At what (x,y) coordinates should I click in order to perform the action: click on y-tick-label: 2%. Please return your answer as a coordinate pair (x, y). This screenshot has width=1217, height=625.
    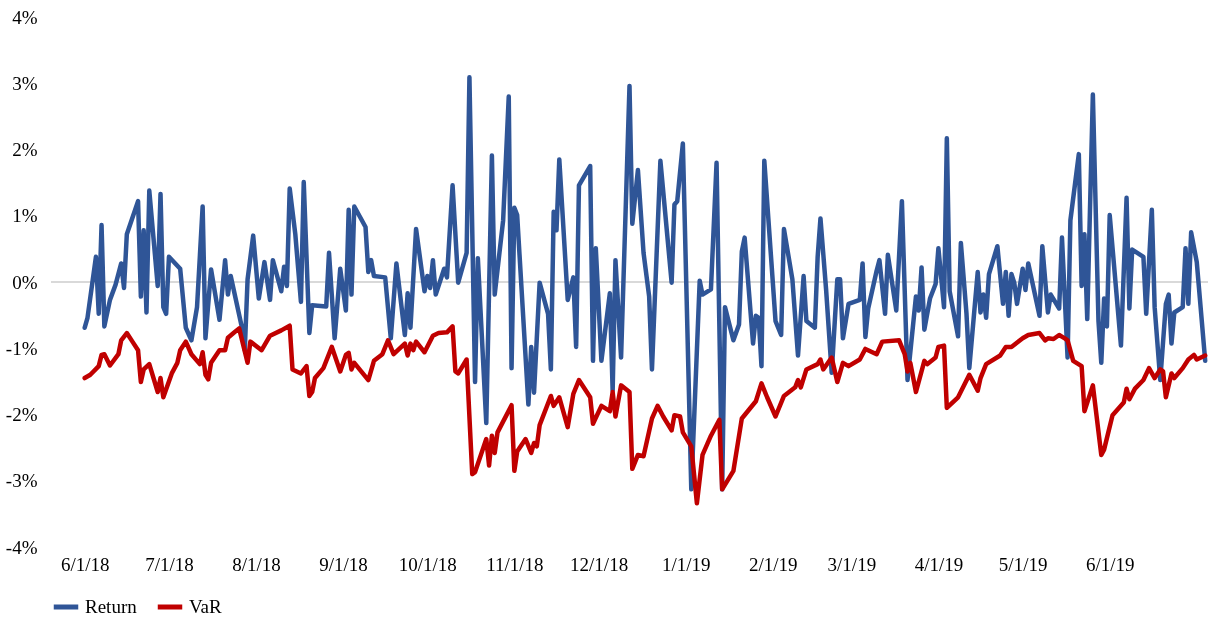
    Looking at the image, I should click on (25, 149).